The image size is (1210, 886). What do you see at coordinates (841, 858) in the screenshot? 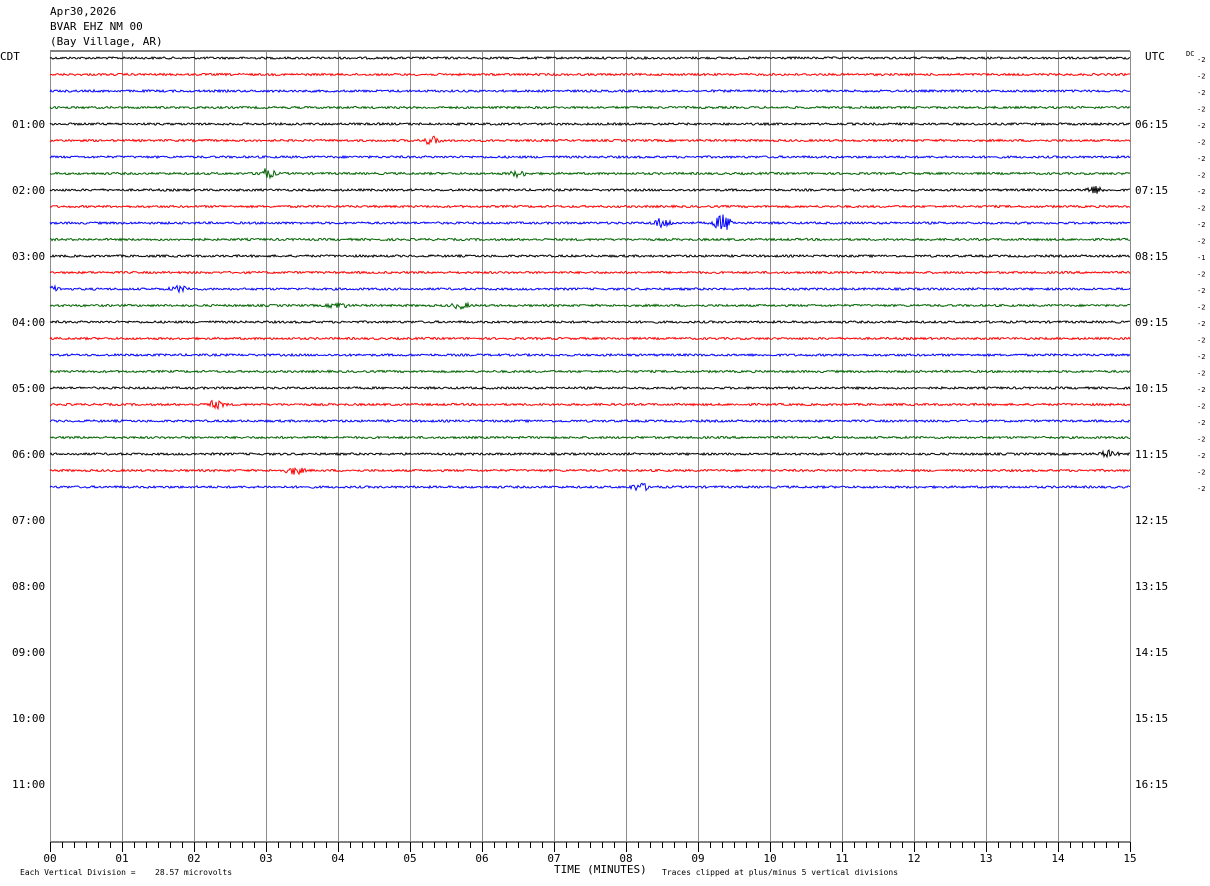
I see `x-tick-label: 11` at bounding box center [841, 858].